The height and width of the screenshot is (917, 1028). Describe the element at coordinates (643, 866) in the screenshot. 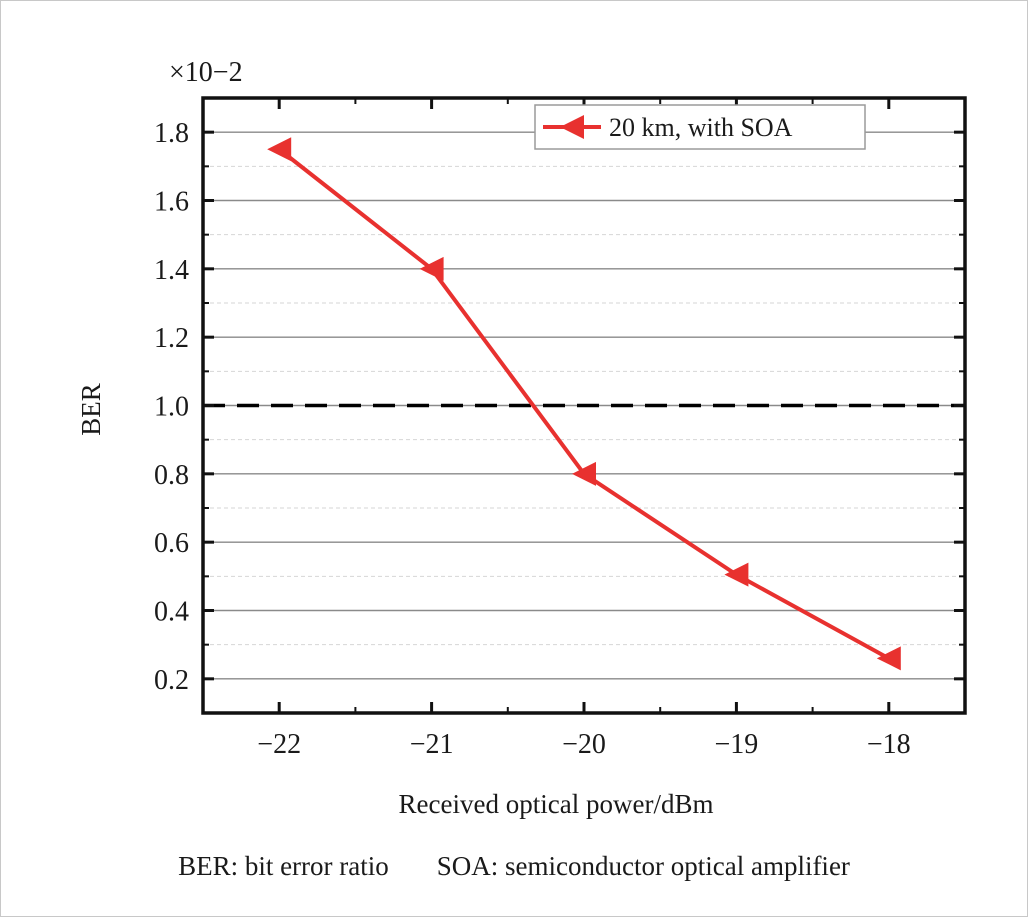

I see `footnote-soa: SOA: semiconductor optical amplifier` at that location.